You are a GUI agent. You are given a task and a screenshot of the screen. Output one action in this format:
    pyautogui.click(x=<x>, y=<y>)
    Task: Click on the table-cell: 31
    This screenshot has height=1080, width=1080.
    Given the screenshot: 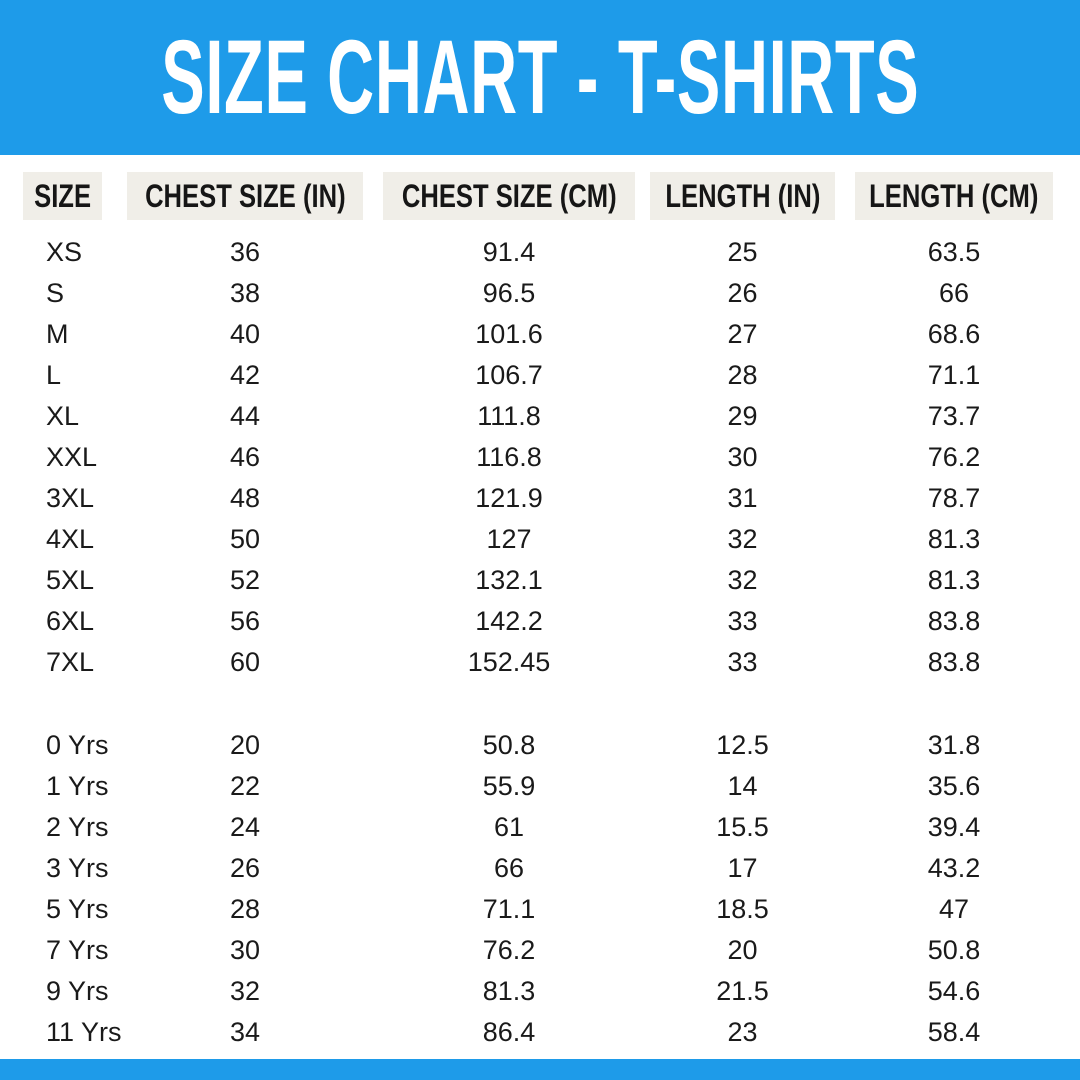 What is the action you would take?
    pyautogui.click(x=742, y=498)
    